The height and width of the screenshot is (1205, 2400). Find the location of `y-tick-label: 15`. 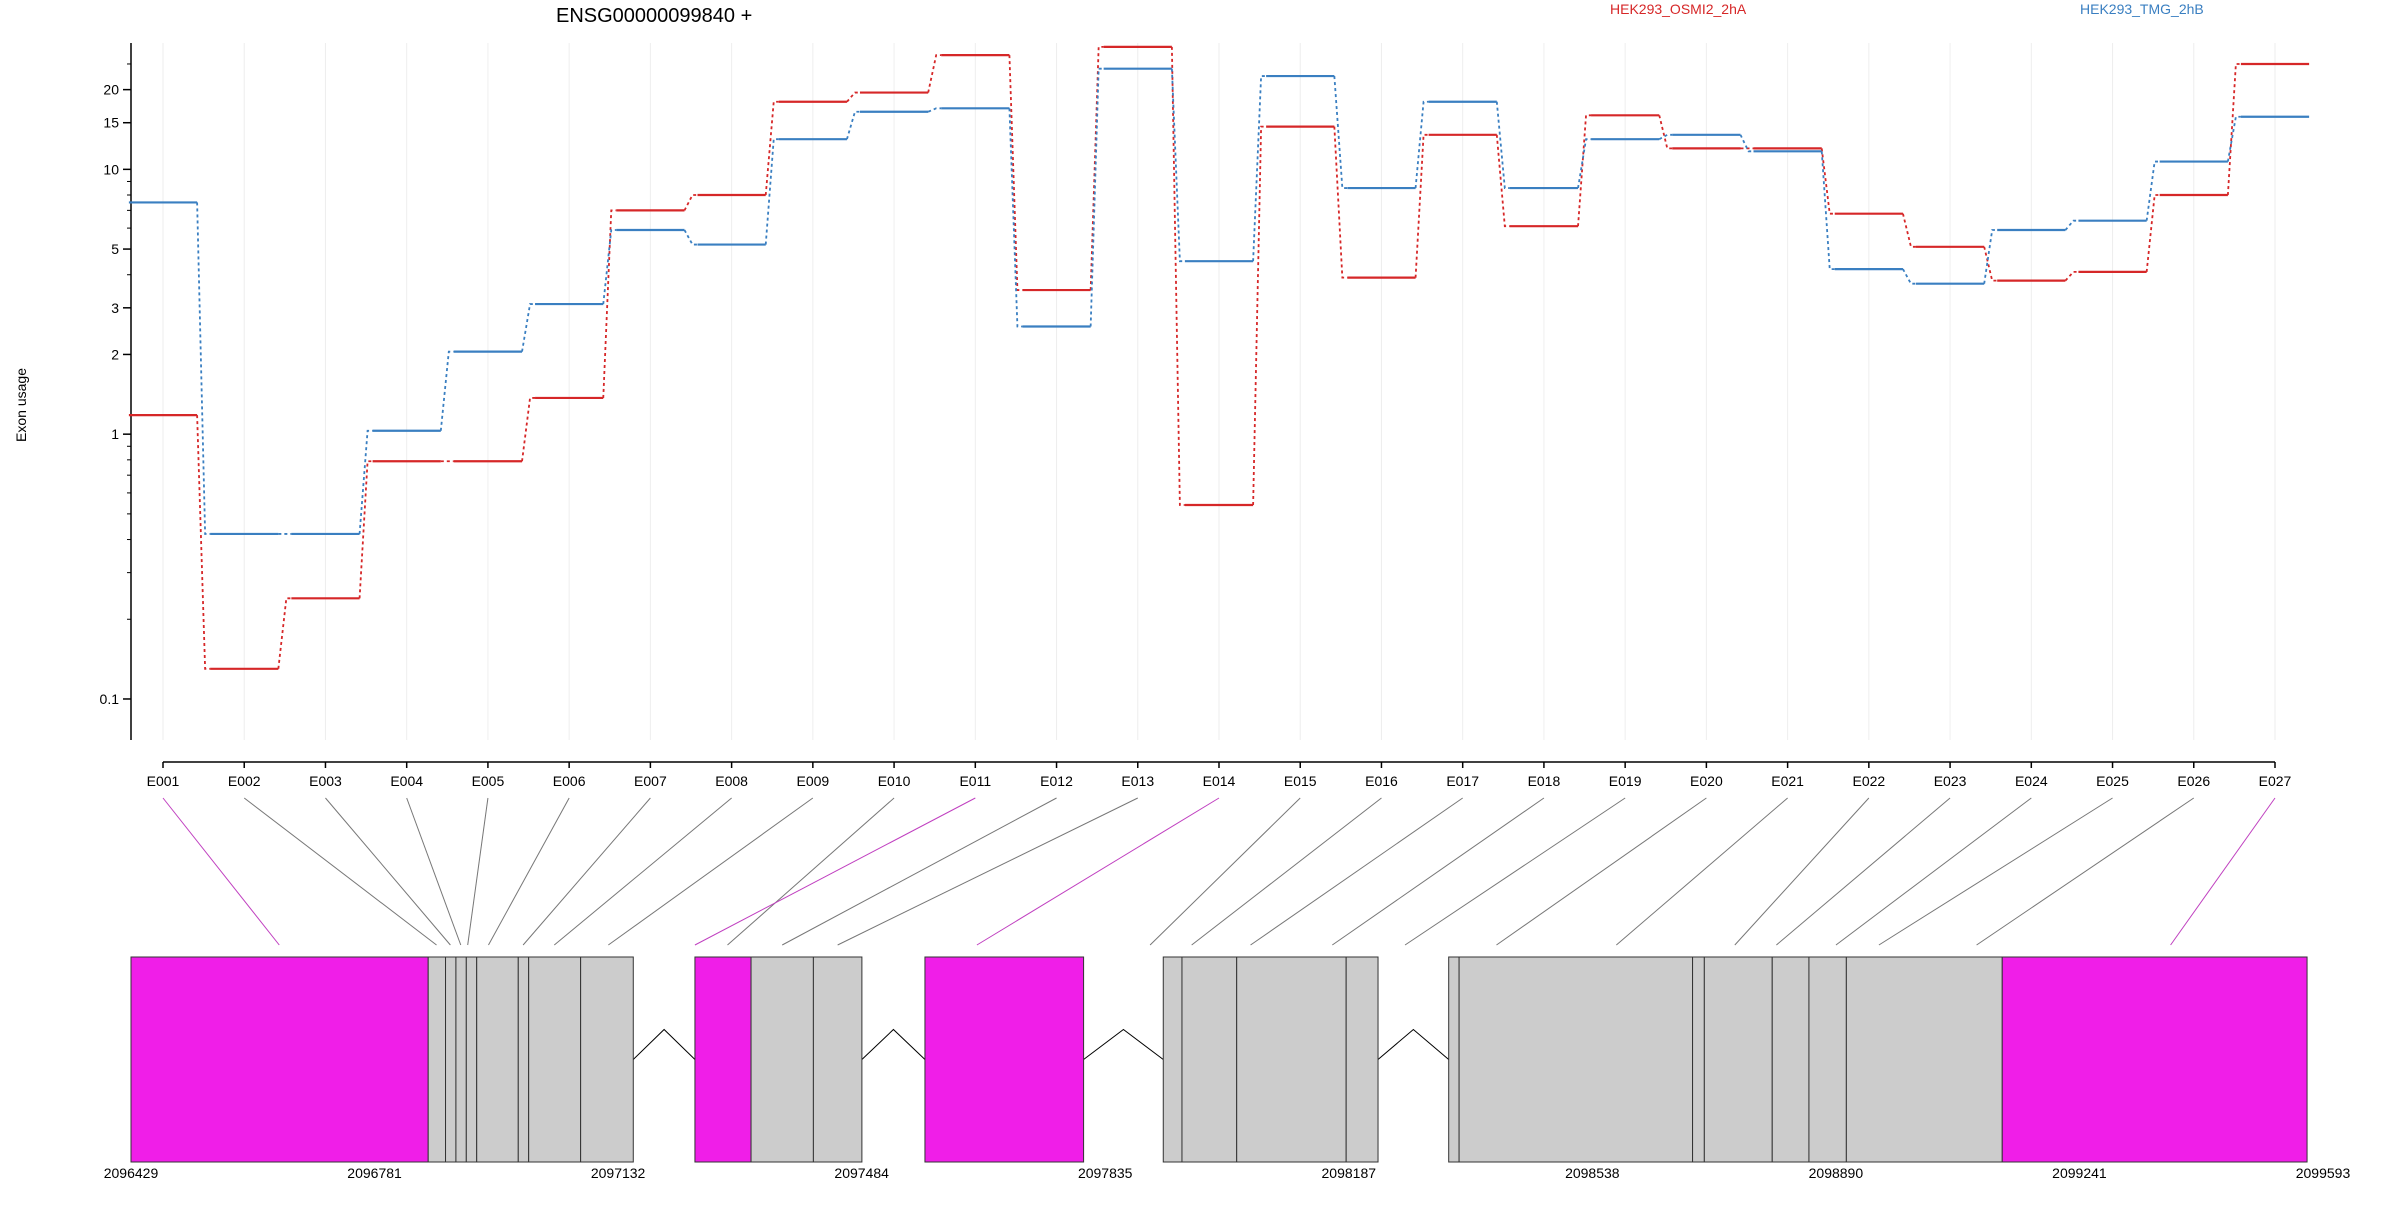

y-tick-label: 15 is located at coordinates (111, 123).